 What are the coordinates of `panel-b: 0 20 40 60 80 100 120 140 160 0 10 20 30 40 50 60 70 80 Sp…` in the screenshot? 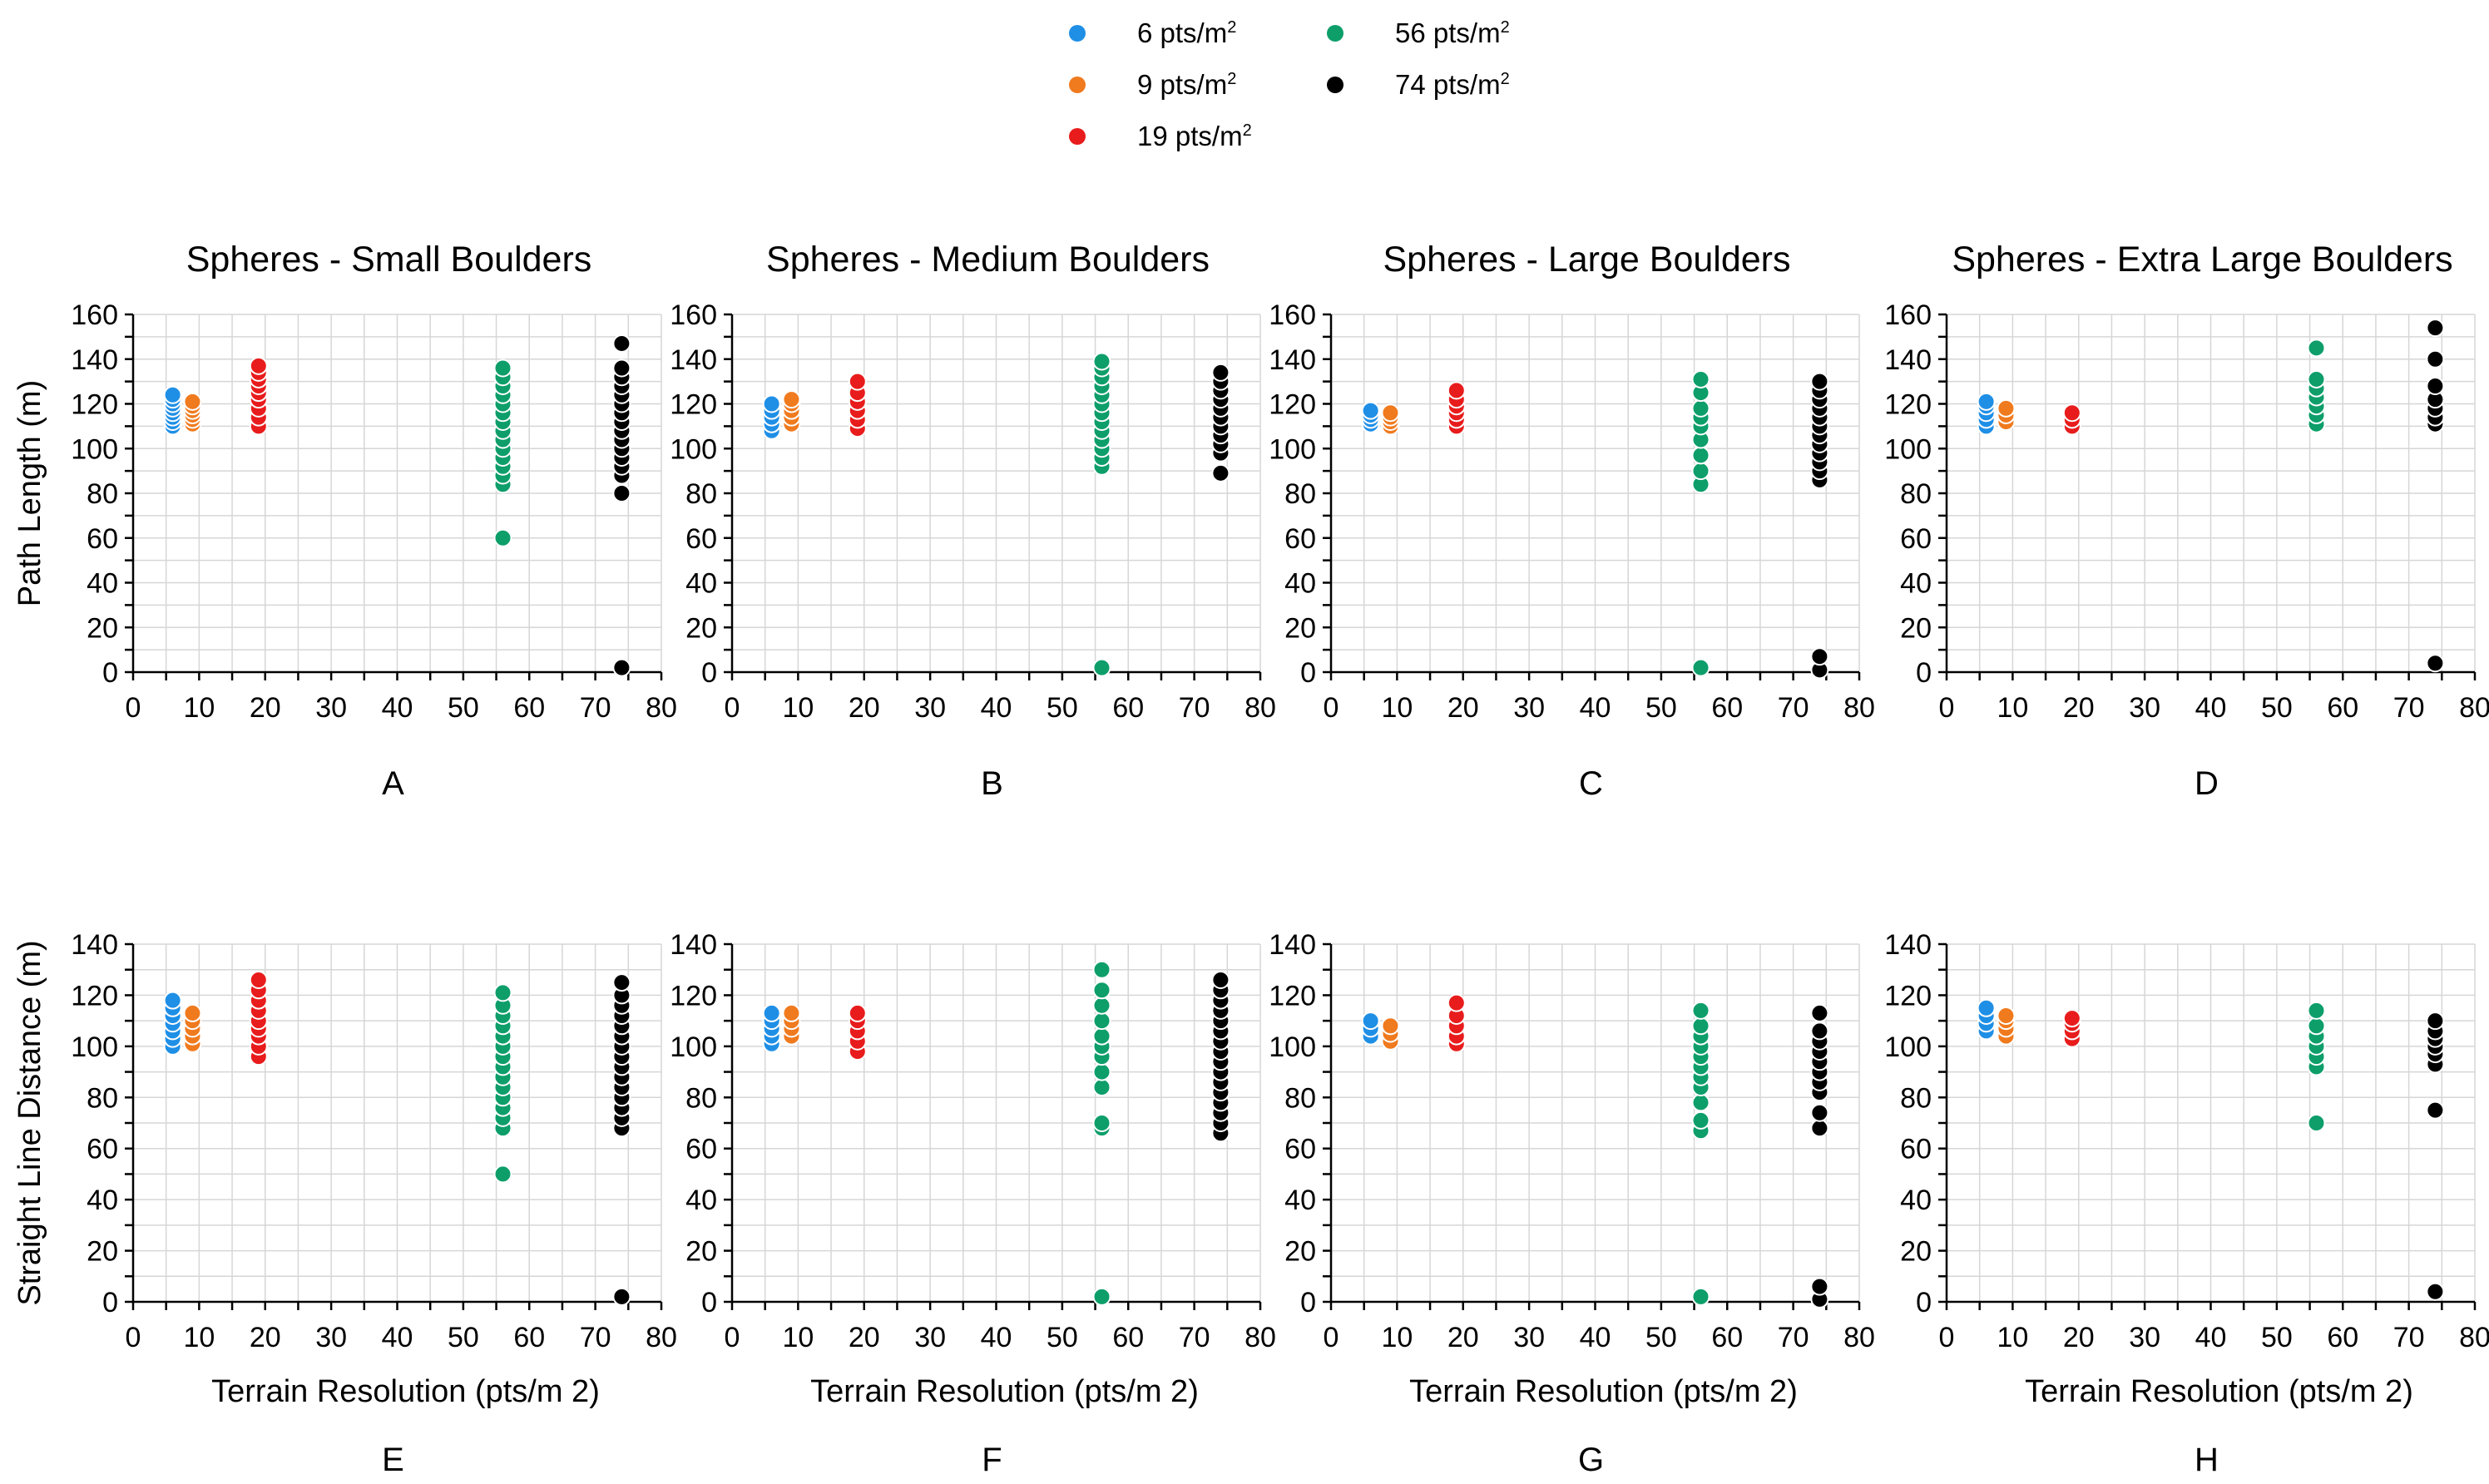 It's located at (973, 521).